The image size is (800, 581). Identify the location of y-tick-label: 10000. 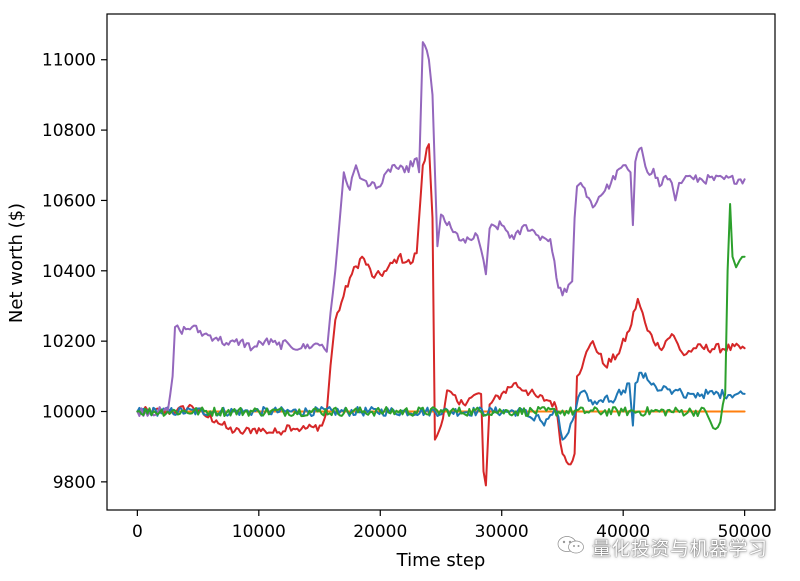
(69, 413).